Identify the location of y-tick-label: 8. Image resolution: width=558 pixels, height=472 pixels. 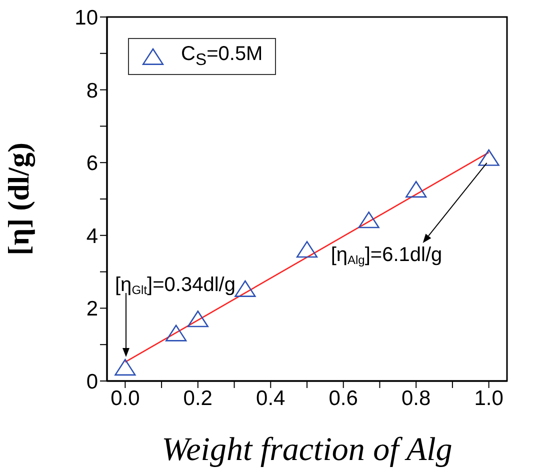
(92, 90).